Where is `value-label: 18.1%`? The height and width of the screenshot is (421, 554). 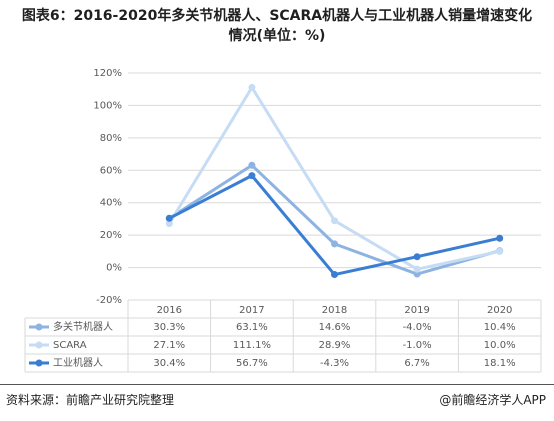 value-label: 18.1% is located at coordinates (500, 363).